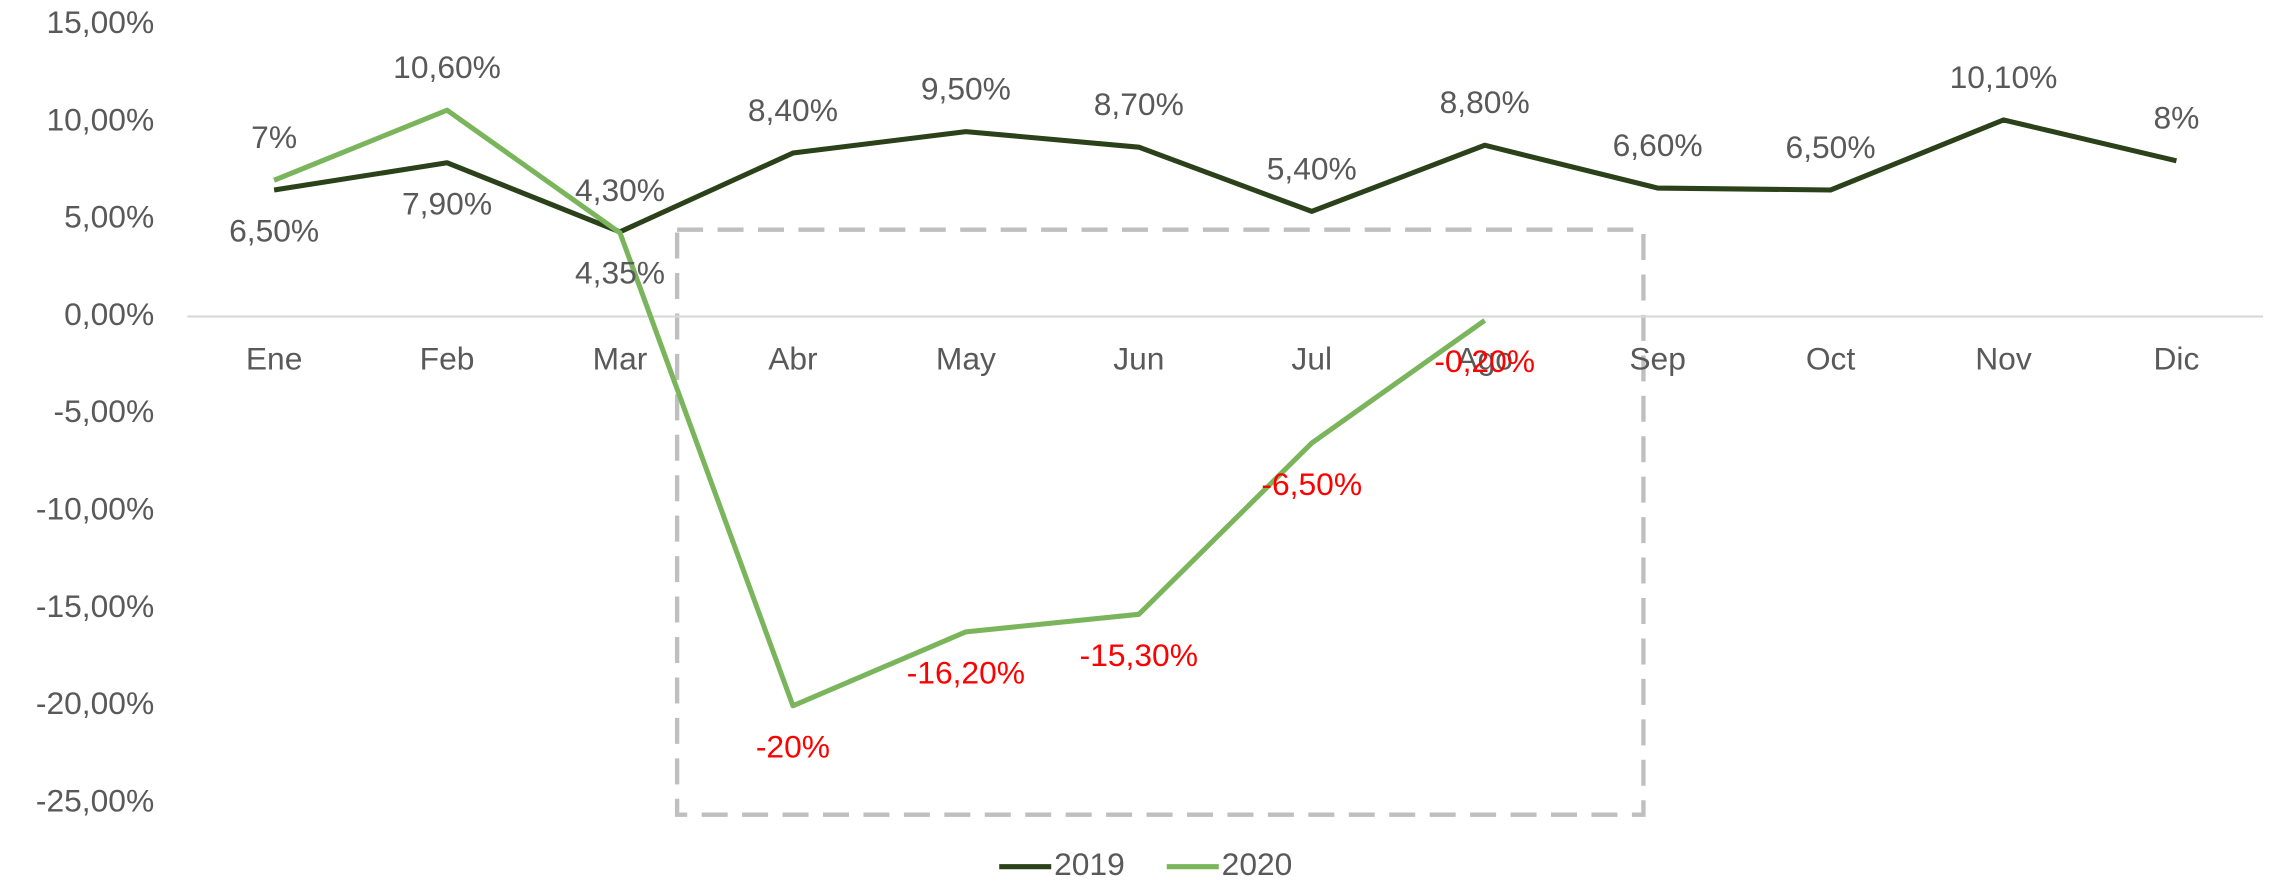 The width and height of the screenshot is (2270, 884). Describe the element at coordinates (1257, 864) in the screenshot. I see `legend-label: 2020` at that location.